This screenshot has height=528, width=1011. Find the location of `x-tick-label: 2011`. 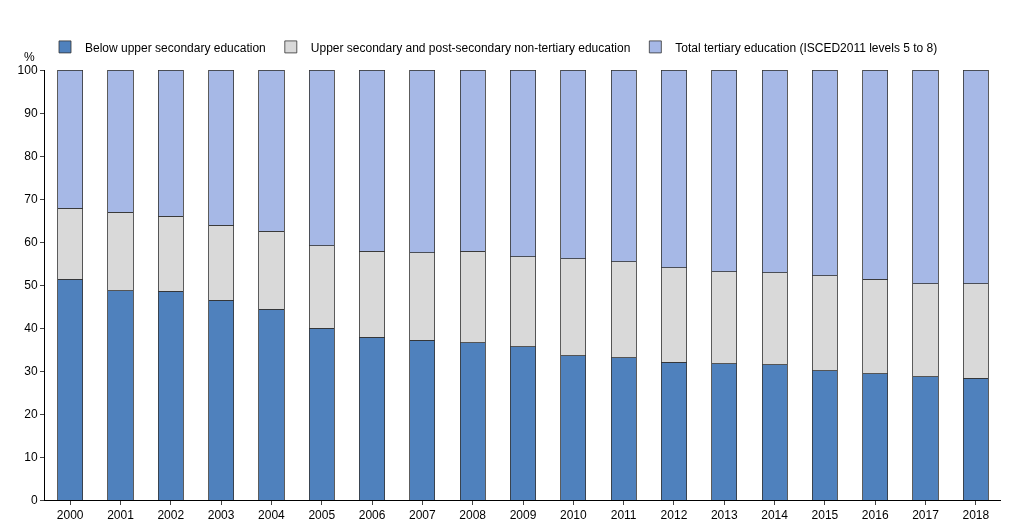

x-tick-label: 2011 is located at coordinates (623, 515).